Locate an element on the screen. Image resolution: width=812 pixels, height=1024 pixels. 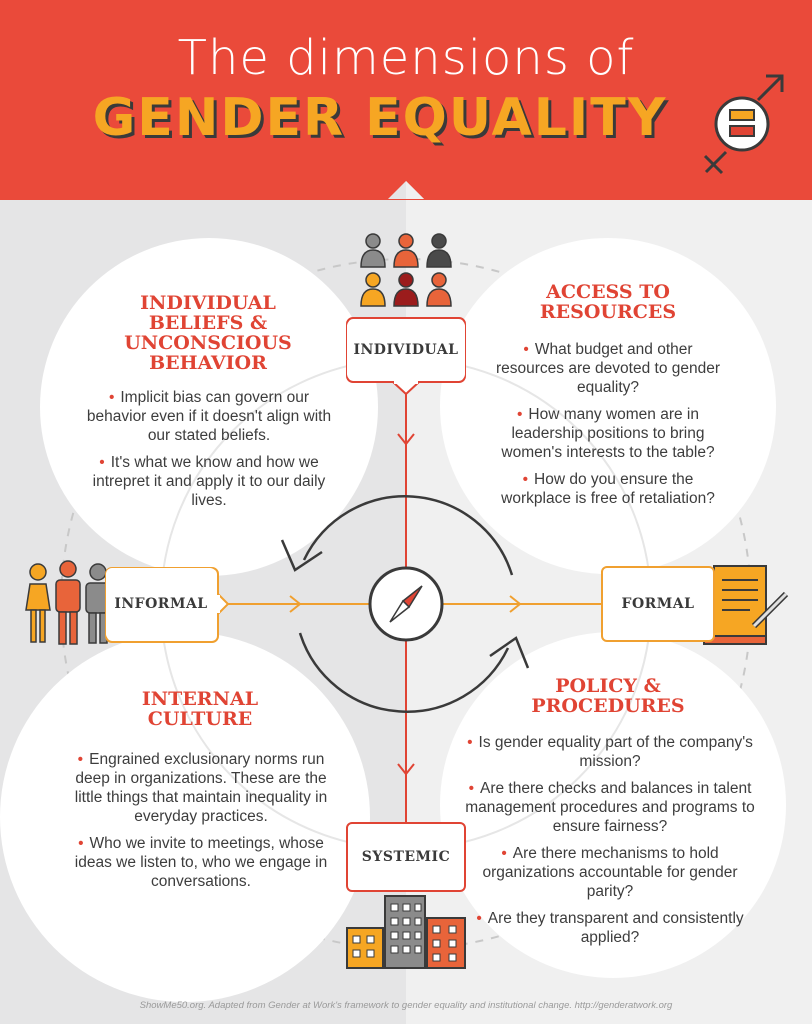
heading-line: INTERNAL is located at coordinates (200, 699).